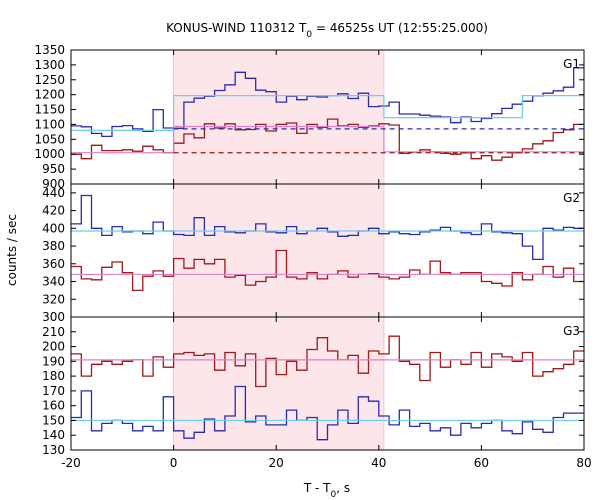 The height and width of the screenshot is (500, 600). Describe the element at coordinates (53, 169) in the screenshot. I see `y-tick-label: 950` at that location.